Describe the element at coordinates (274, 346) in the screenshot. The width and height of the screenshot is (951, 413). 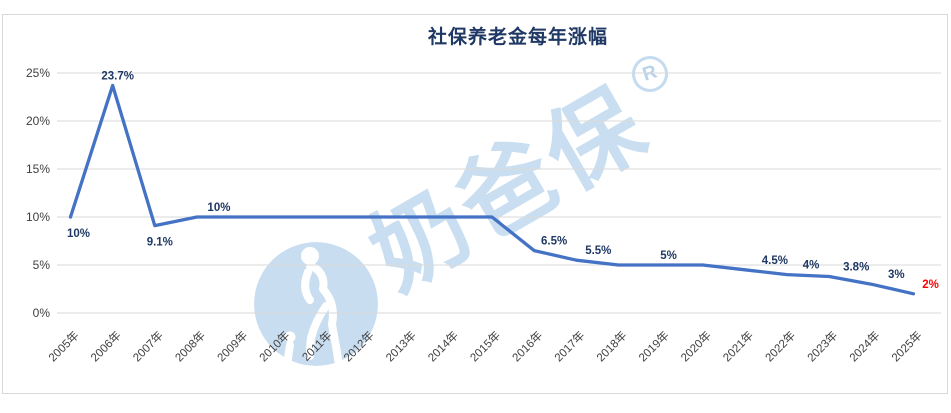
I see `x-axis-label: 2010年` at that location.